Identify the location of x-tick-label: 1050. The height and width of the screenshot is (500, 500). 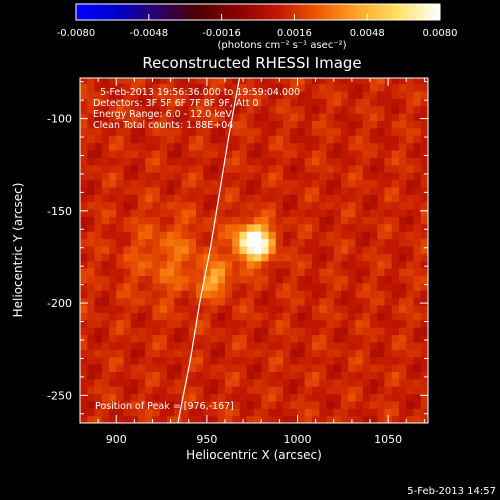
(388, 439).